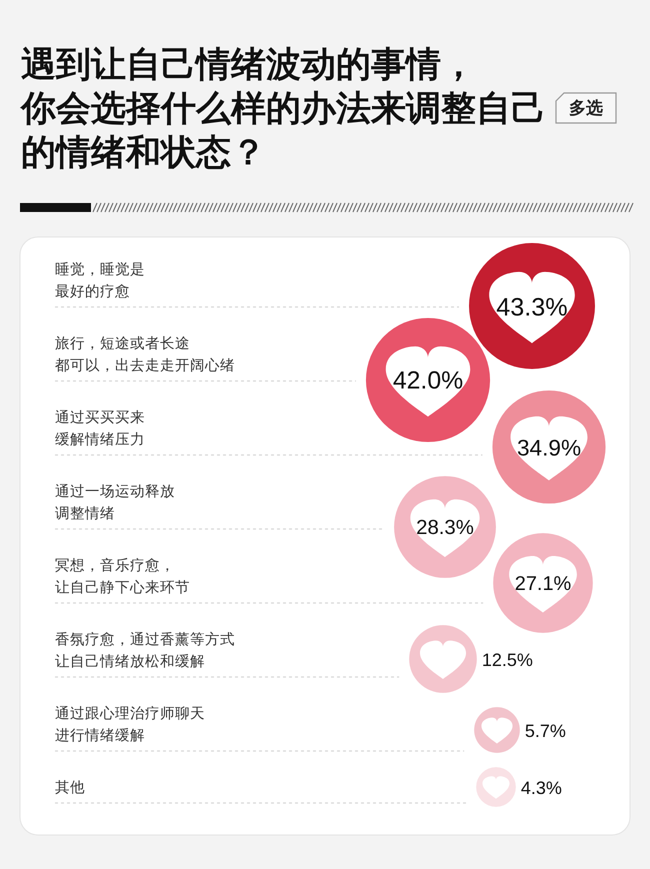 The image size is (650, 869). Describe the element at coordinates (115, 502) in the screenshot. I see `category-label: 通过一场运动释放调整情绪` at that location.